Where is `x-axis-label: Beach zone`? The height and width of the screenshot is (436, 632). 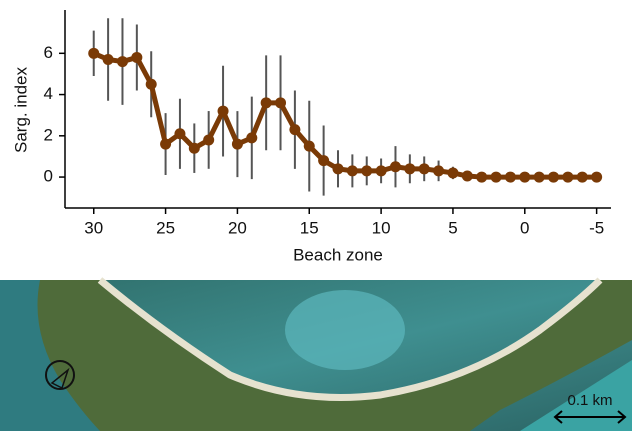 x-axis-label: Beach zone is located at coordinates (338, 254).